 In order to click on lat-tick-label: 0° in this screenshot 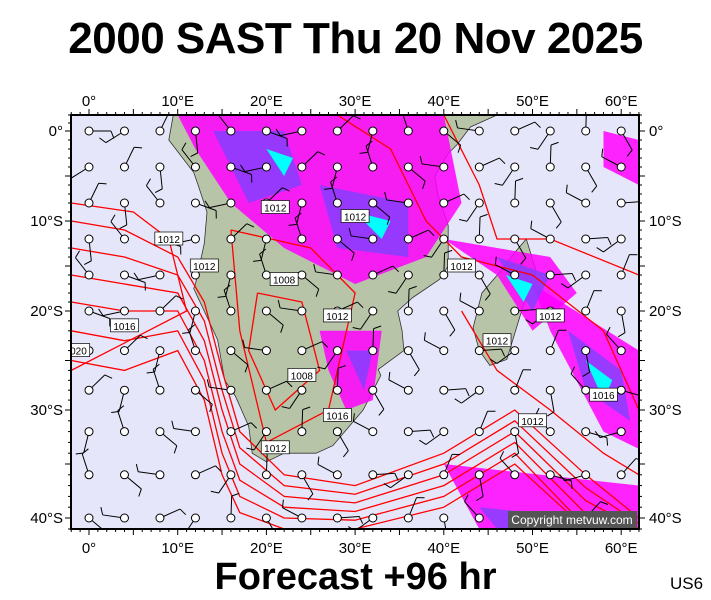, I will do `click(656, 131)`.